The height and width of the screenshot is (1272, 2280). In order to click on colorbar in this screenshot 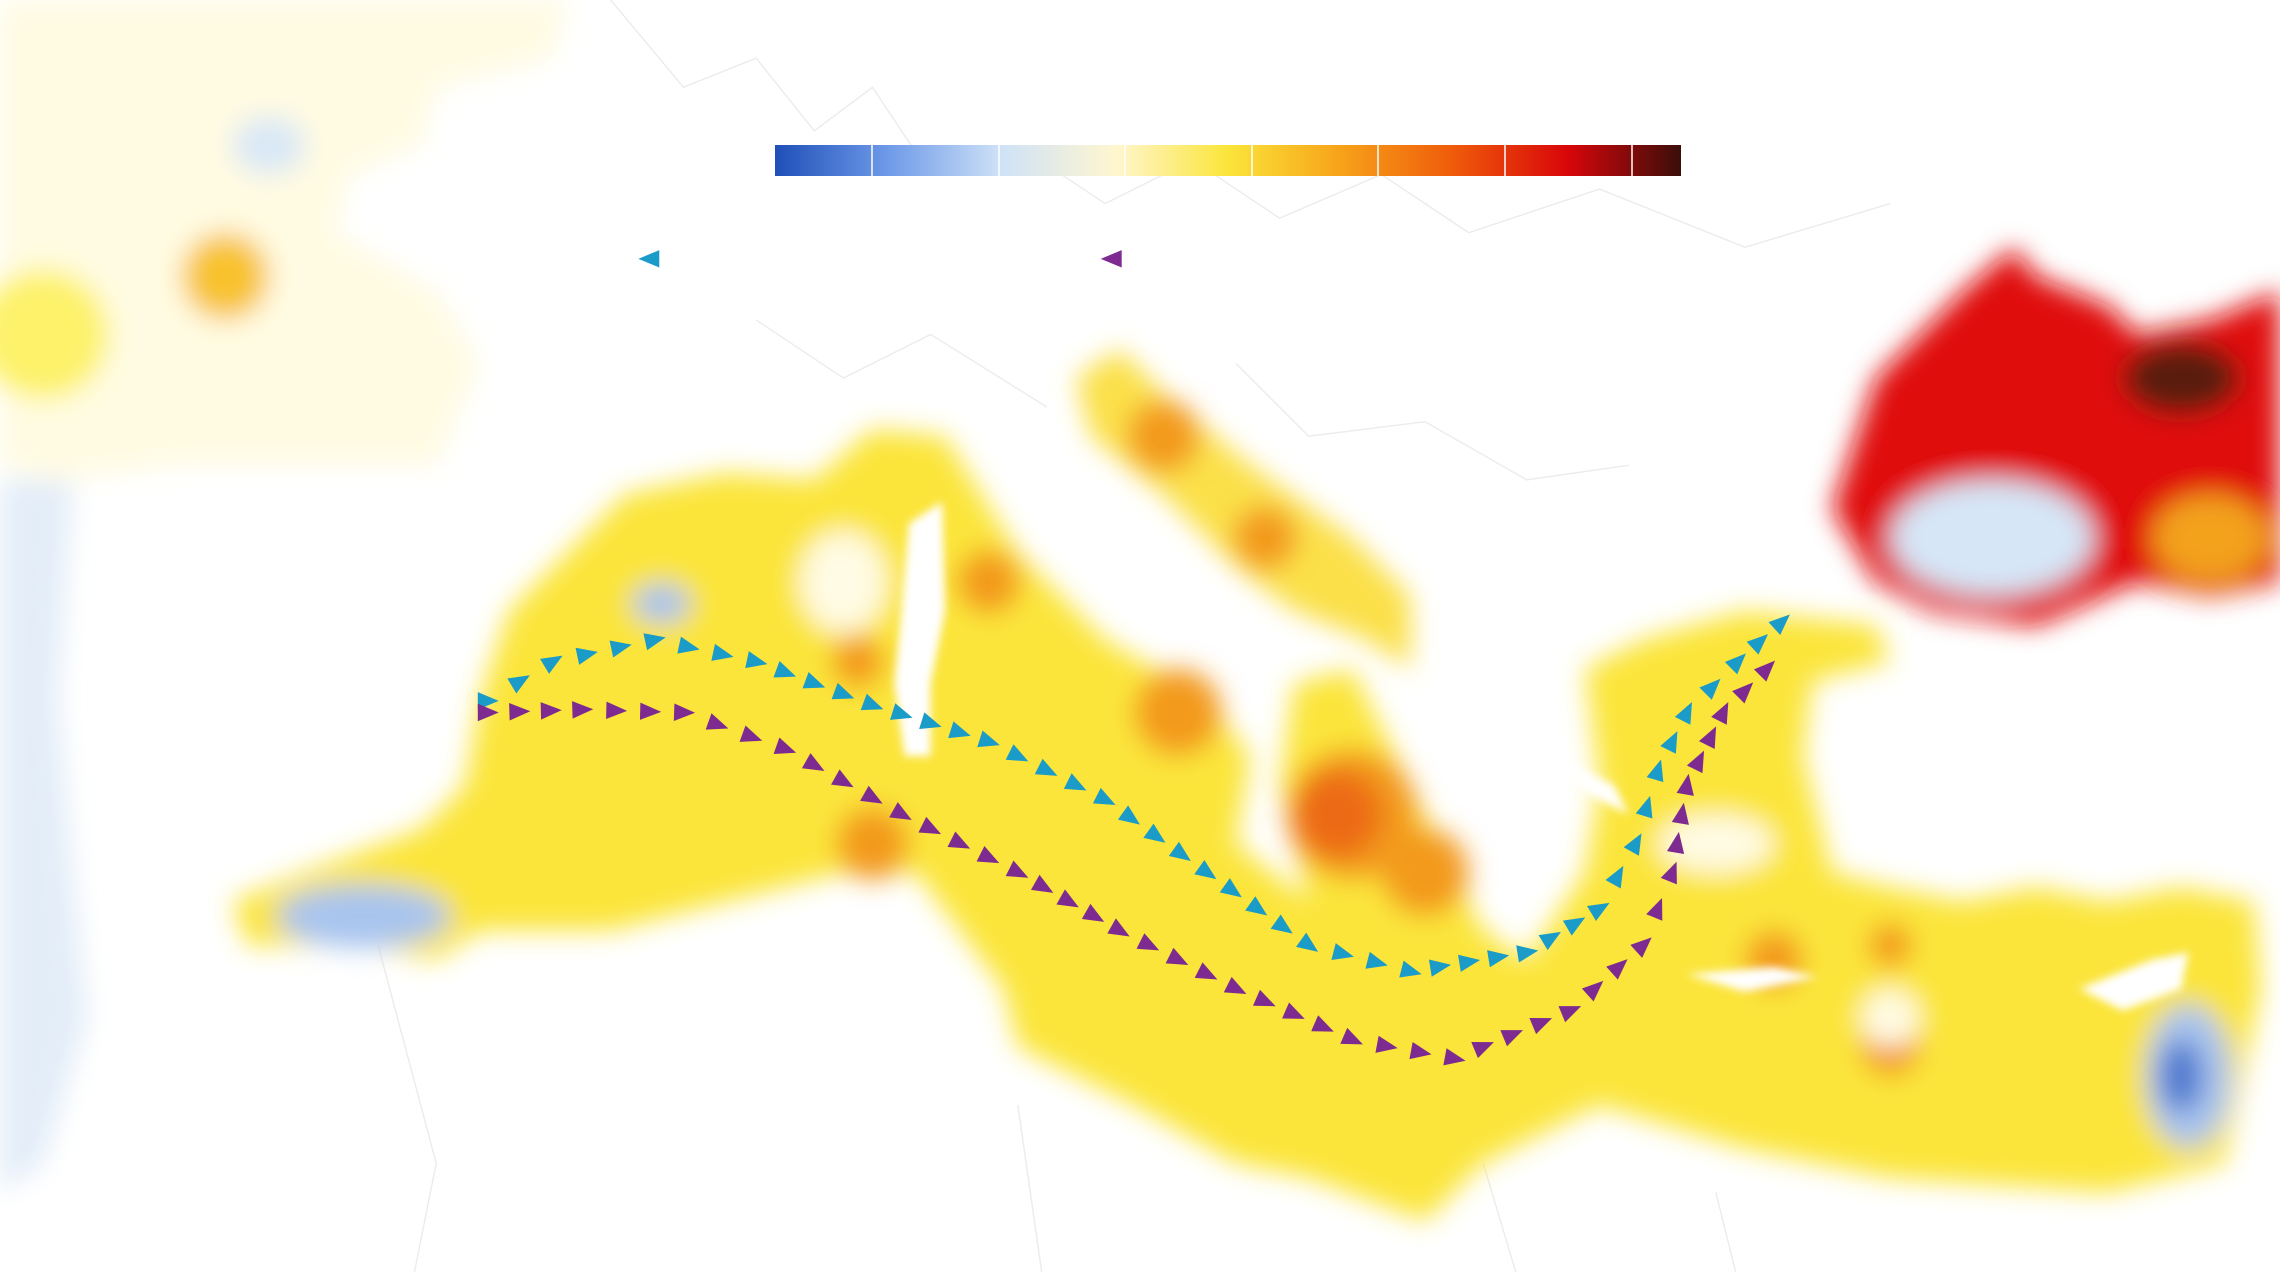, I will do `click(1228, 157)`.